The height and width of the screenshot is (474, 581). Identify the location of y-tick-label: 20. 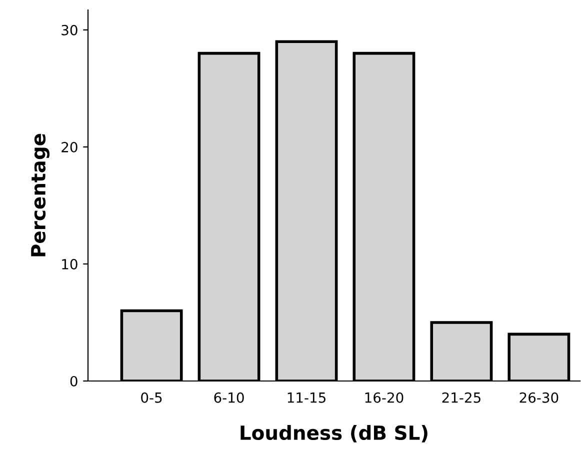
(70, 147).